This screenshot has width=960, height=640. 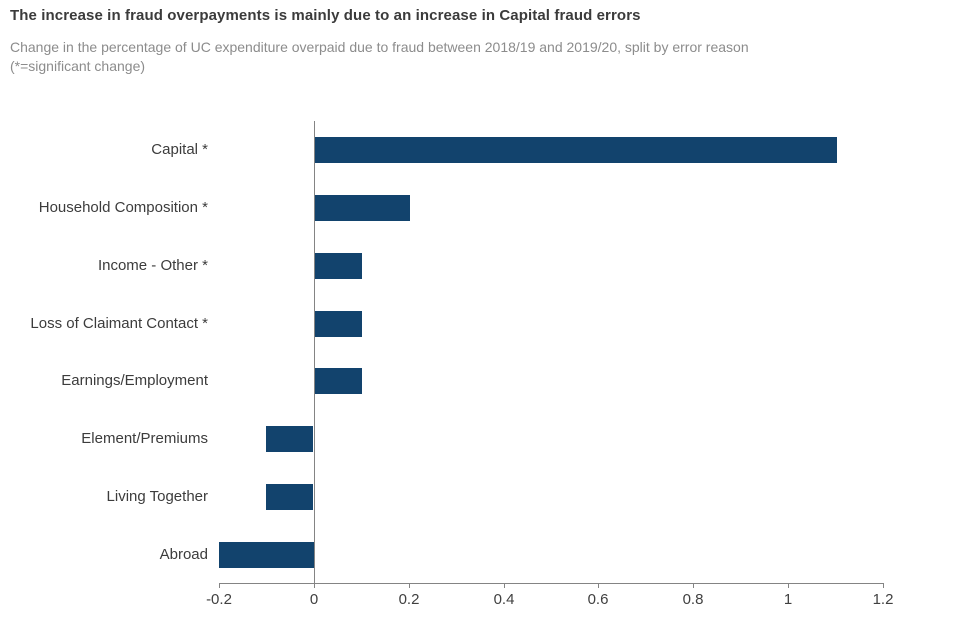 I want to click on category-label: Element/Premiums, so click(x=144, y=438).